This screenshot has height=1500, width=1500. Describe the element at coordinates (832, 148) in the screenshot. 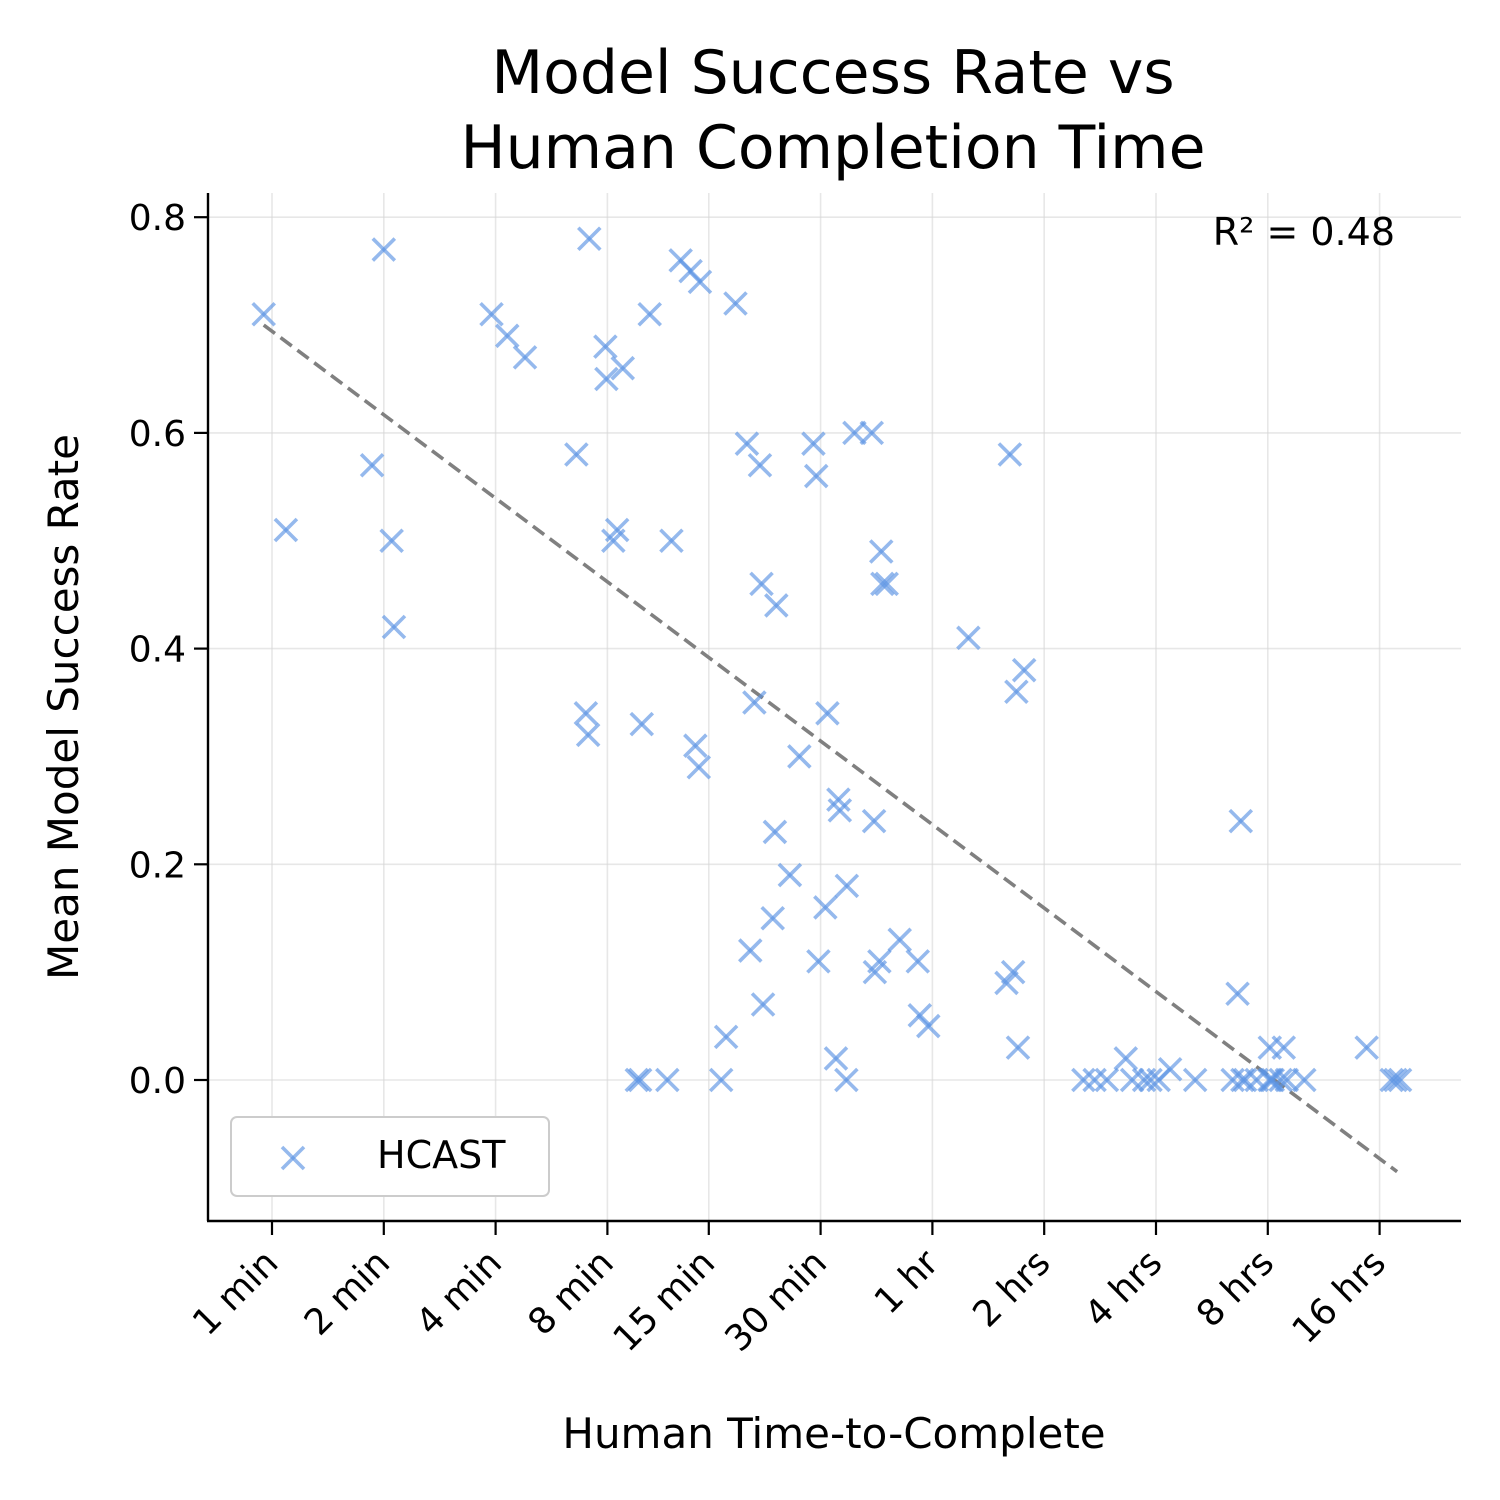

I see `chart-title-line-2: Human Completion Time` at that location.